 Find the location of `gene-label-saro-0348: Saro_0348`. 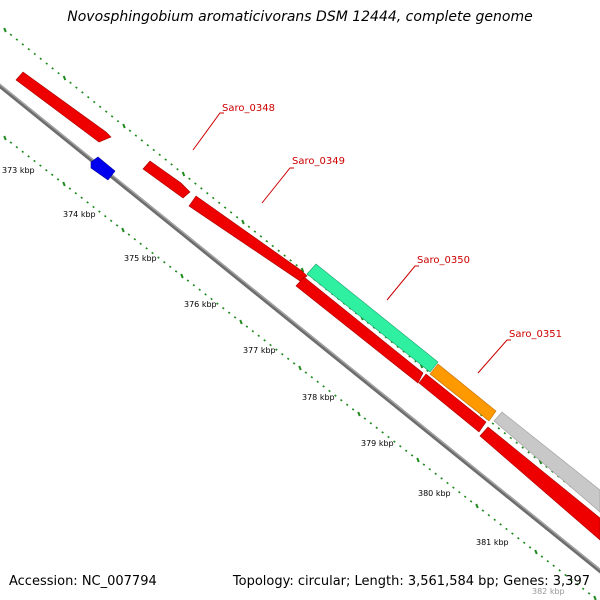

gene-label-saro-0348: Saro_0348 is located at coordinates (248, 108).